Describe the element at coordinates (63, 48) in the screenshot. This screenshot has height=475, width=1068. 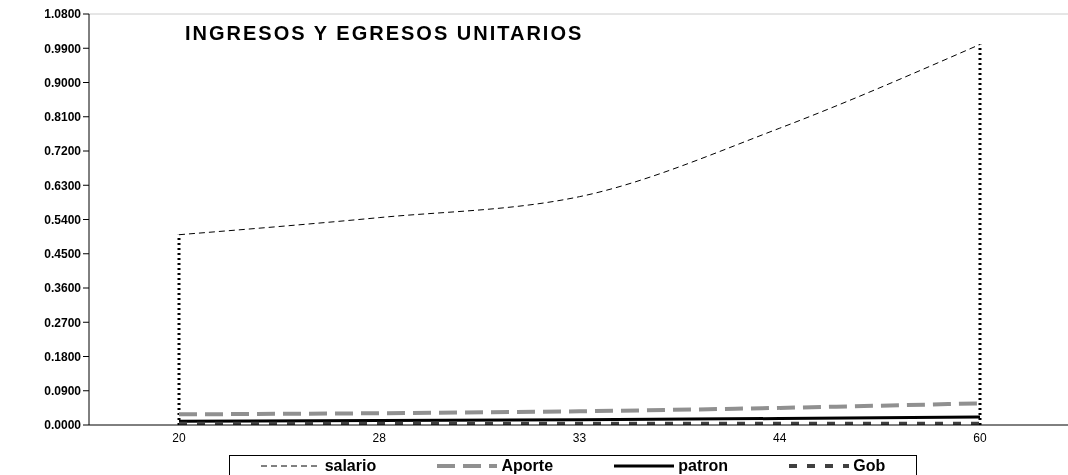
I see `y-tick-label: 0.9900` at that location.